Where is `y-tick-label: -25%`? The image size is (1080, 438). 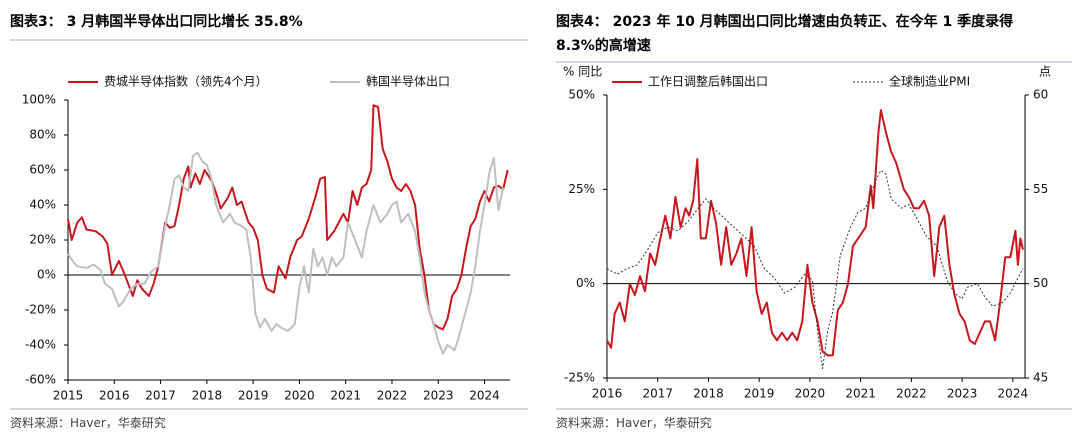 y-tick-label: -25% is located at coordinates (579, 378).